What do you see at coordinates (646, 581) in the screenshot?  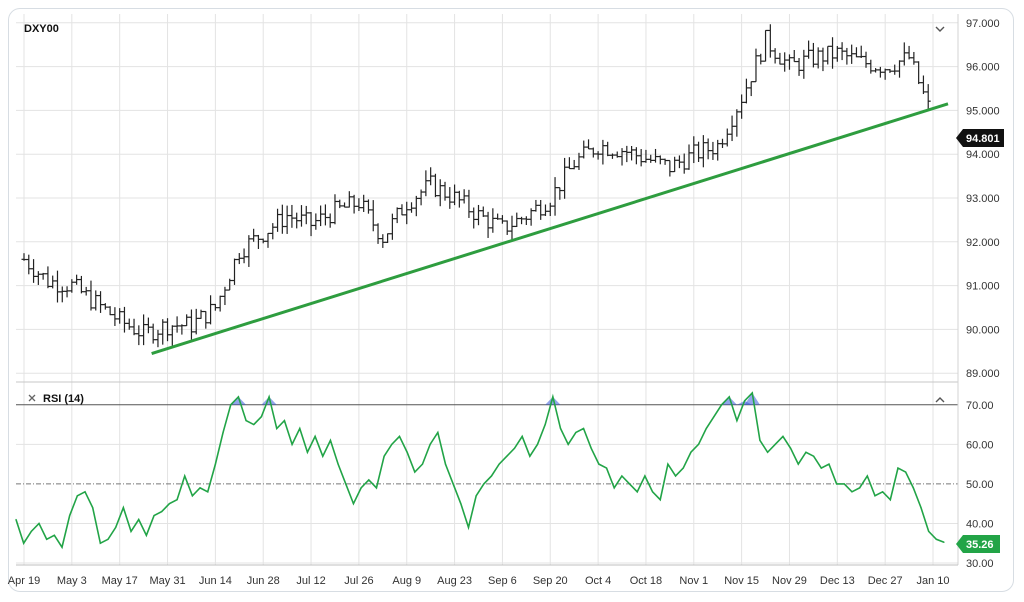 I see `x-tick-label: Oct 18` at bounding box center [646, 581].